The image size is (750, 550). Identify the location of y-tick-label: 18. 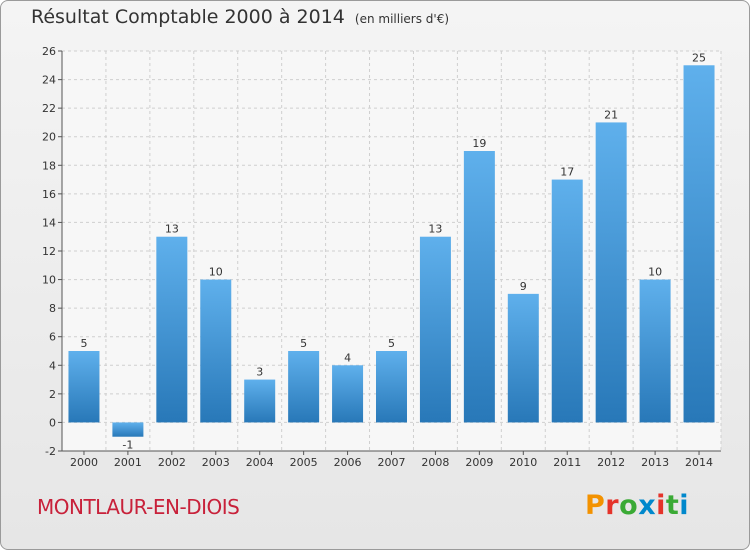
(49, 165).